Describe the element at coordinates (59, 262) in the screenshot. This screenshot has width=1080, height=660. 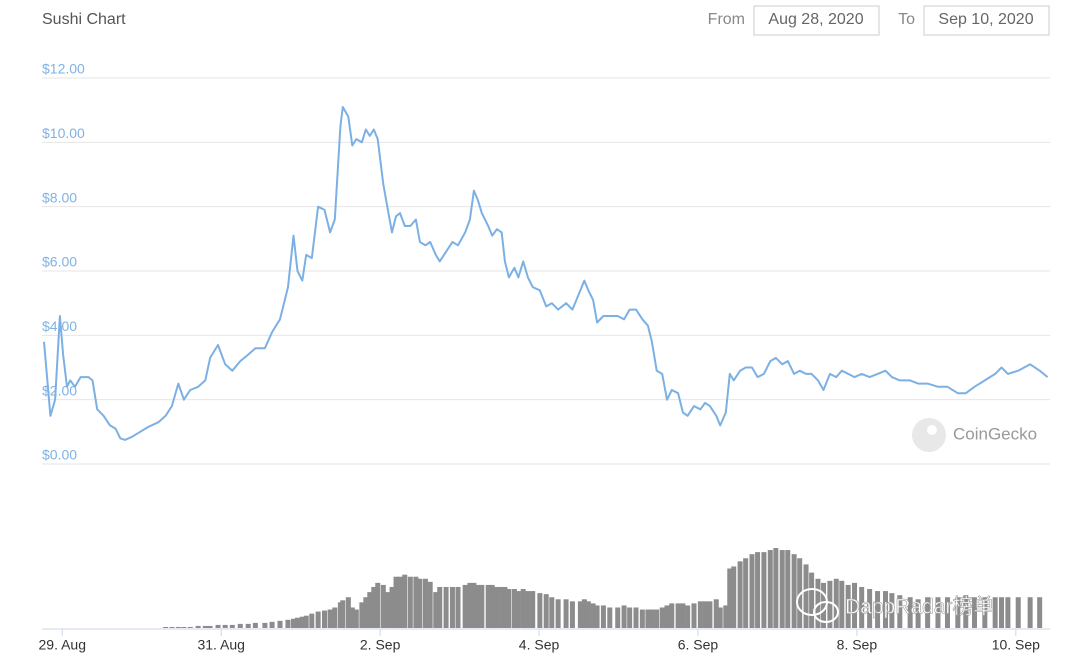
I see `y-tick-label: $6.00` at that location.